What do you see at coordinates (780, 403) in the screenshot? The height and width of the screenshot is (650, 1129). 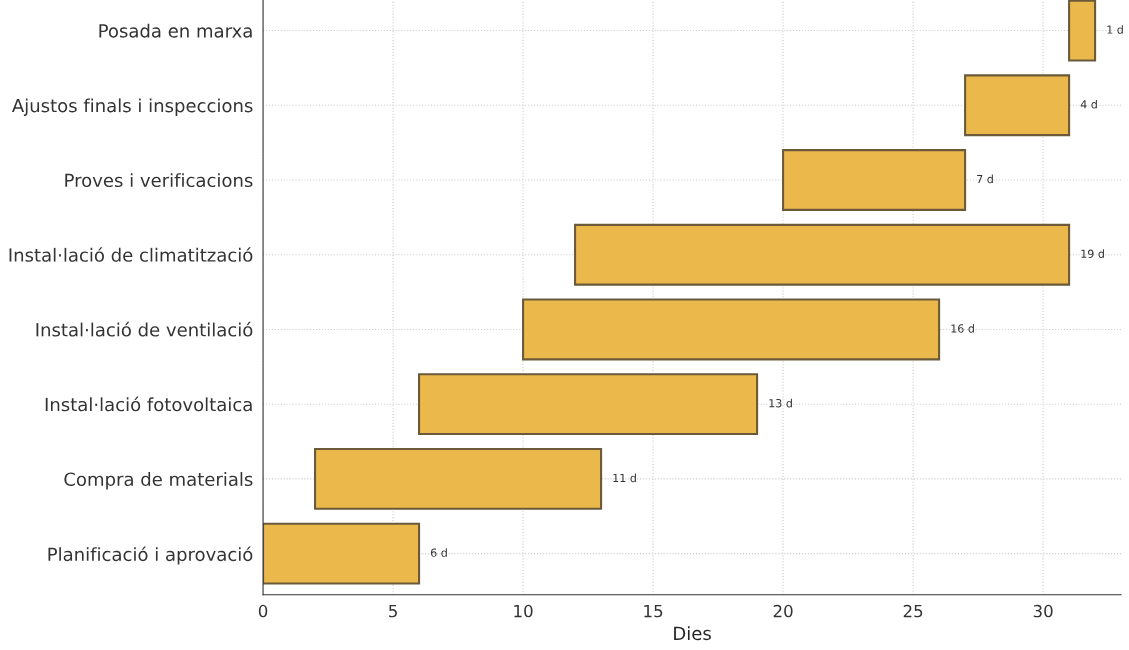 I see `data-label: 13 d` at bounding box center [780, 403].